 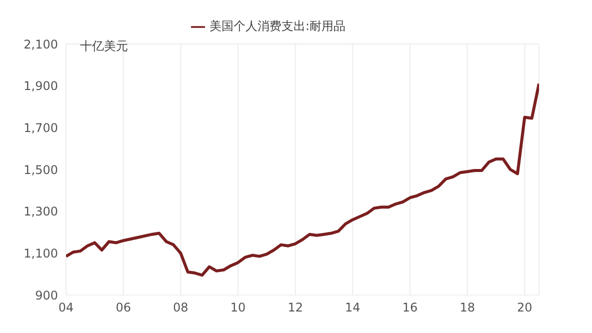 I want to click on x-tick-label: 06, so click(x=123, y=307).